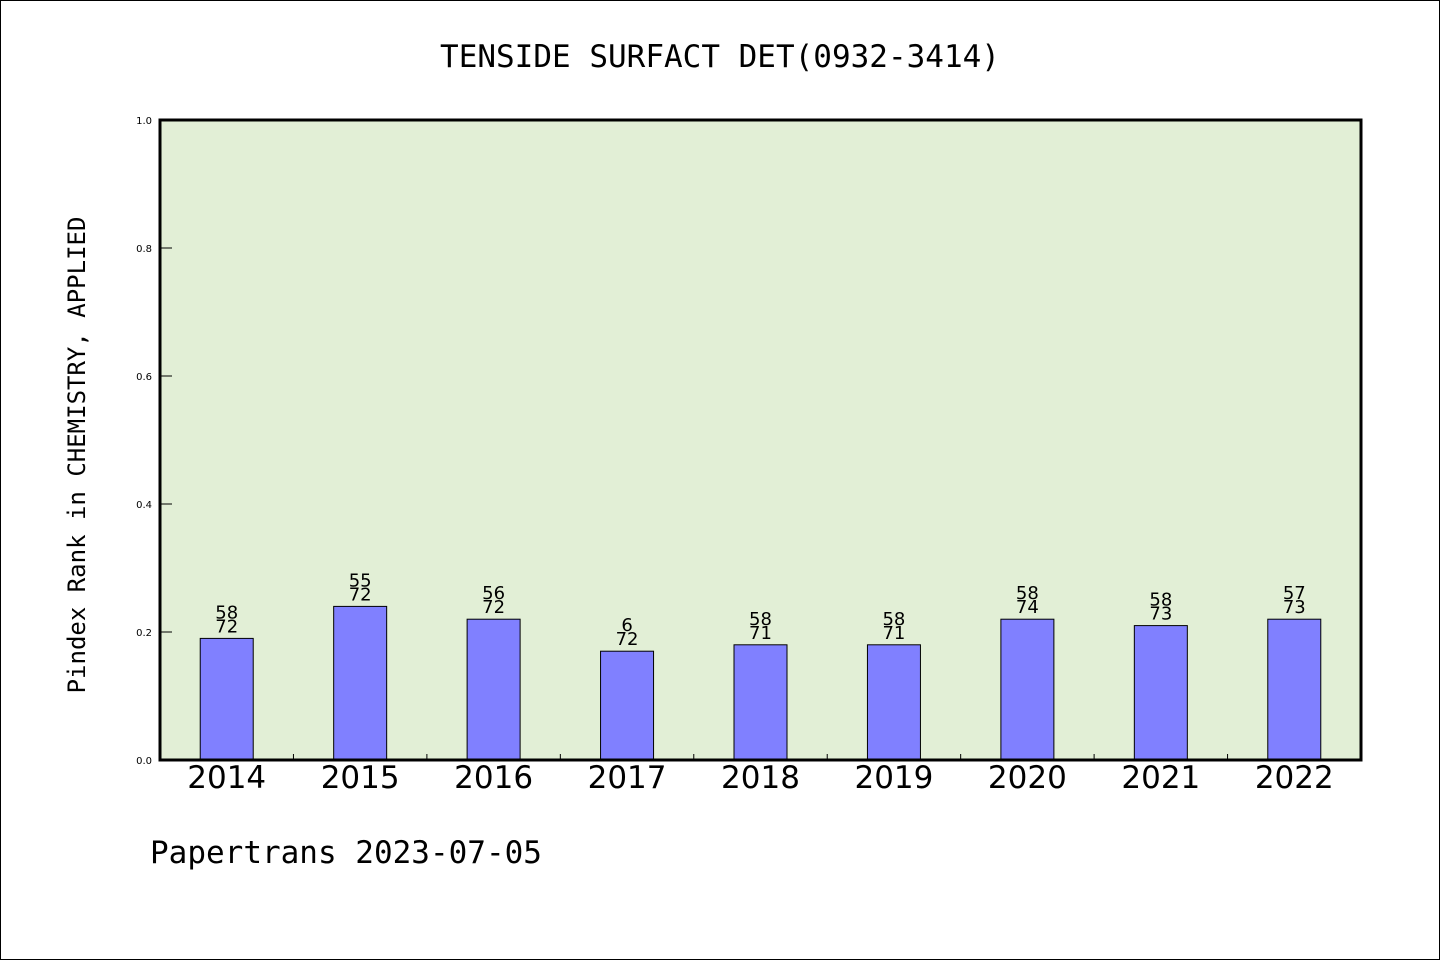  Describe the element at coordinates (144, 377) in the screenshot. I see `y-tick-label: 0.6` at that location.